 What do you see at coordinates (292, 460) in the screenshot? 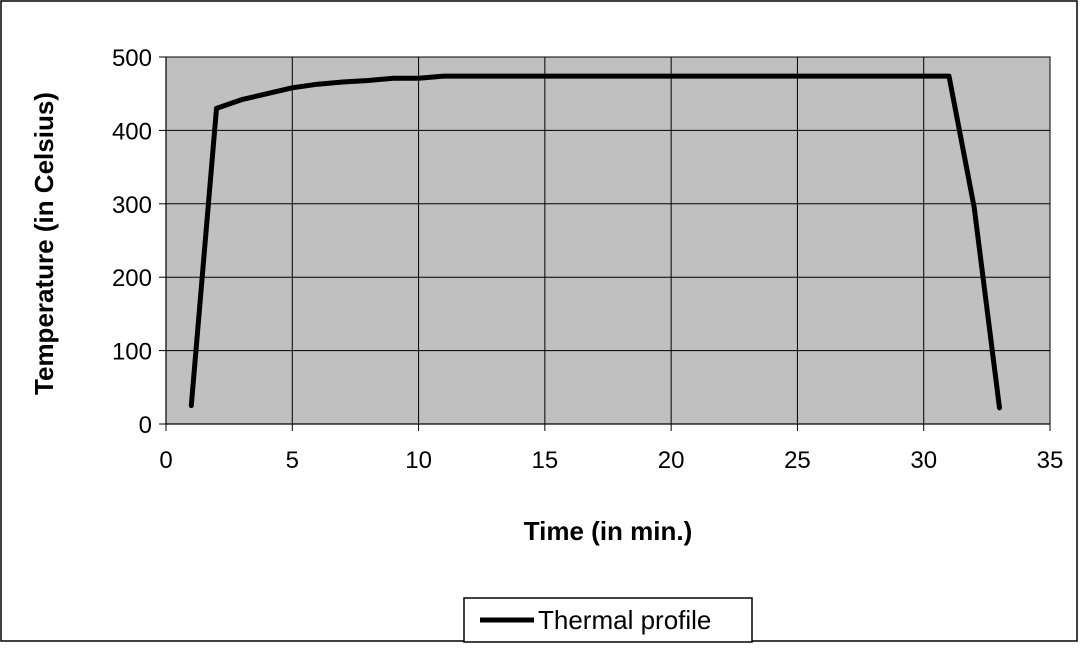
I see `x-tick-label: 5` at bounding box center [292, 460].